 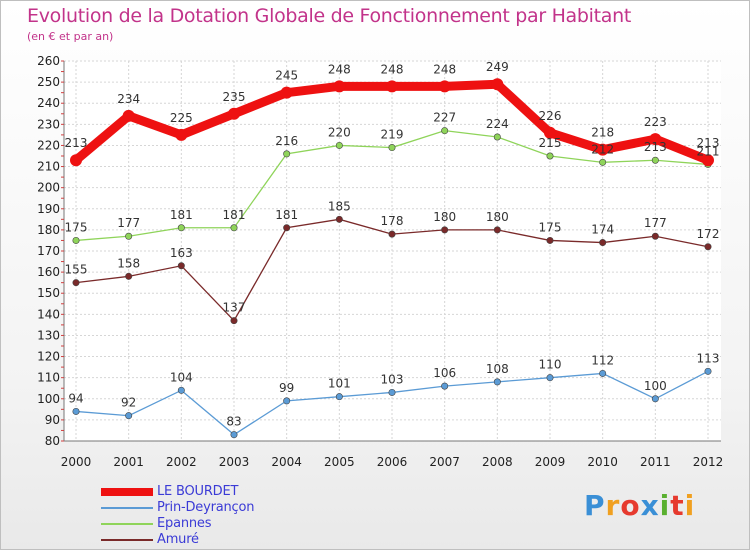 I want to click on y-tick-label: 130, so click(x=48, y=335).